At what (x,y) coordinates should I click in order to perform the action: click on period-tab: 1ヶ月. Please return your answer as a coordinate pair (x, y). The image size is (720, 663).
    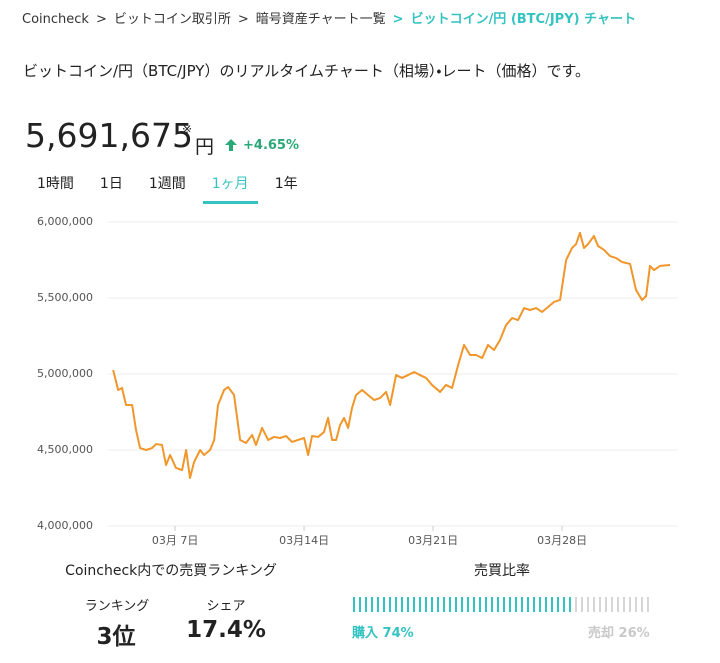
    Looking at the image, I should click on (230, 189).